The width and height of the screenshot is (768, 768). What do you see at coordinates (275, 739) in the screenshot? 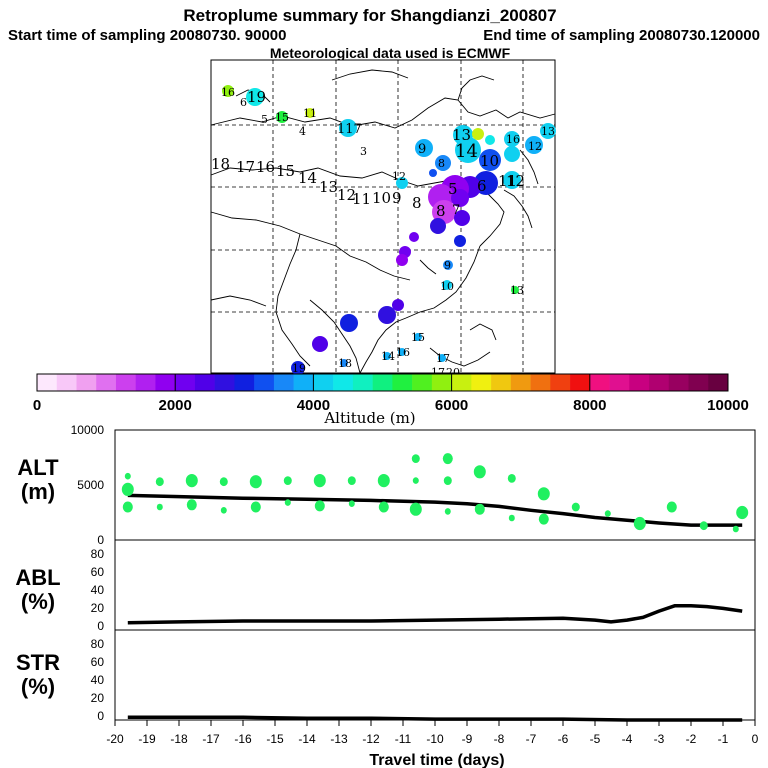
I see `x-tick-label: -15` at bounding box center [275, 739].